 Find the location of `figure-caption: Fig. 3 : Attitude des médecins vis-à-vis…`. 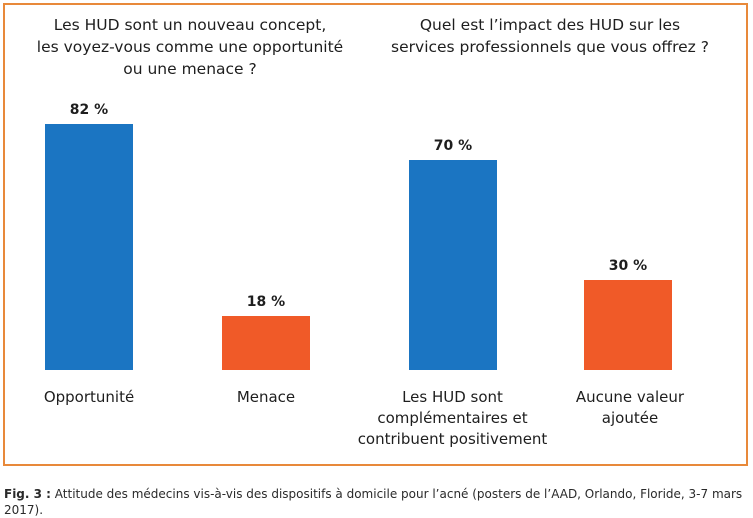

figure-caption: Fig. 3 : Attitude des médecins vis-à-vis… is located at coordinates (376, 502).